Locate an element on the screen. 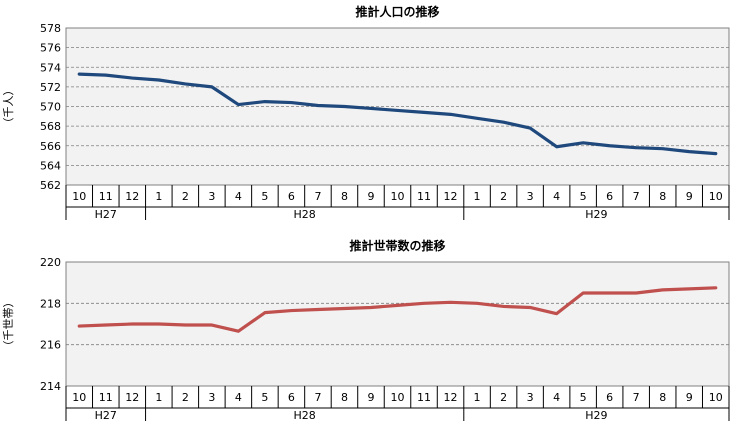 The height and width of the screenshot is (437, 739). y-tick-label: 218 is located at coordinates (50, 303).